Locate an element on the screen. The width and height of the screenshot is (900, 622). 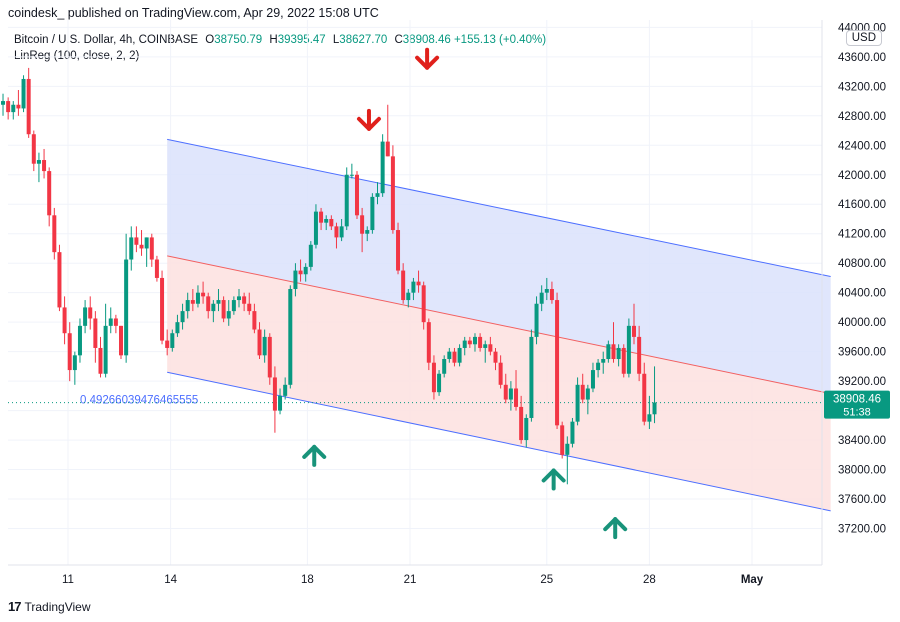
y-tick-label: 37600.00 is located at coordinates (862, 500).